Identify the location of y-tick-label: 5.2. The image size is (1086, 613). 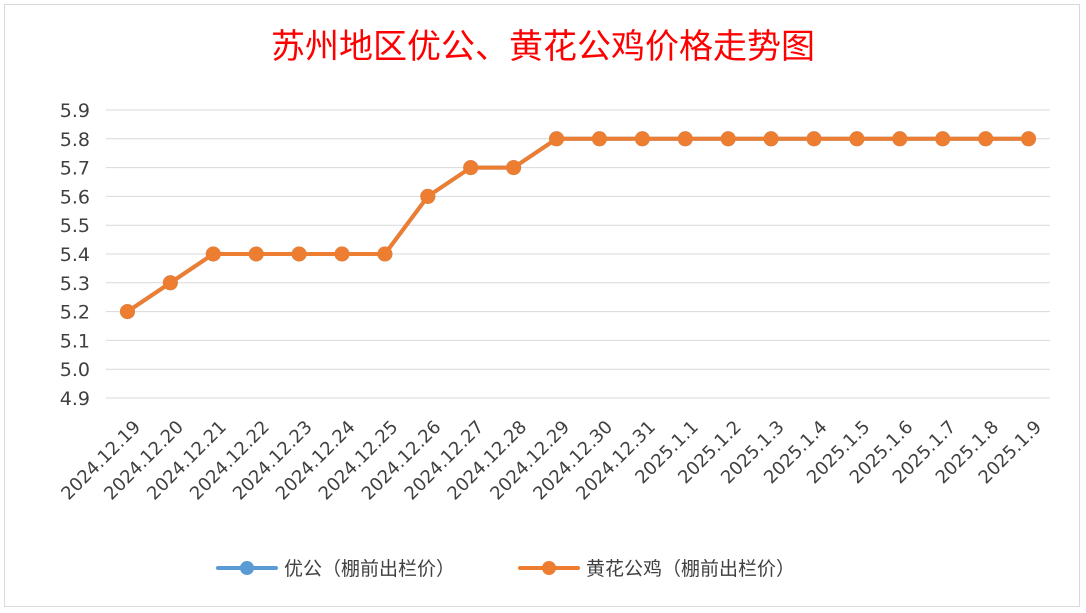
(75, 313).